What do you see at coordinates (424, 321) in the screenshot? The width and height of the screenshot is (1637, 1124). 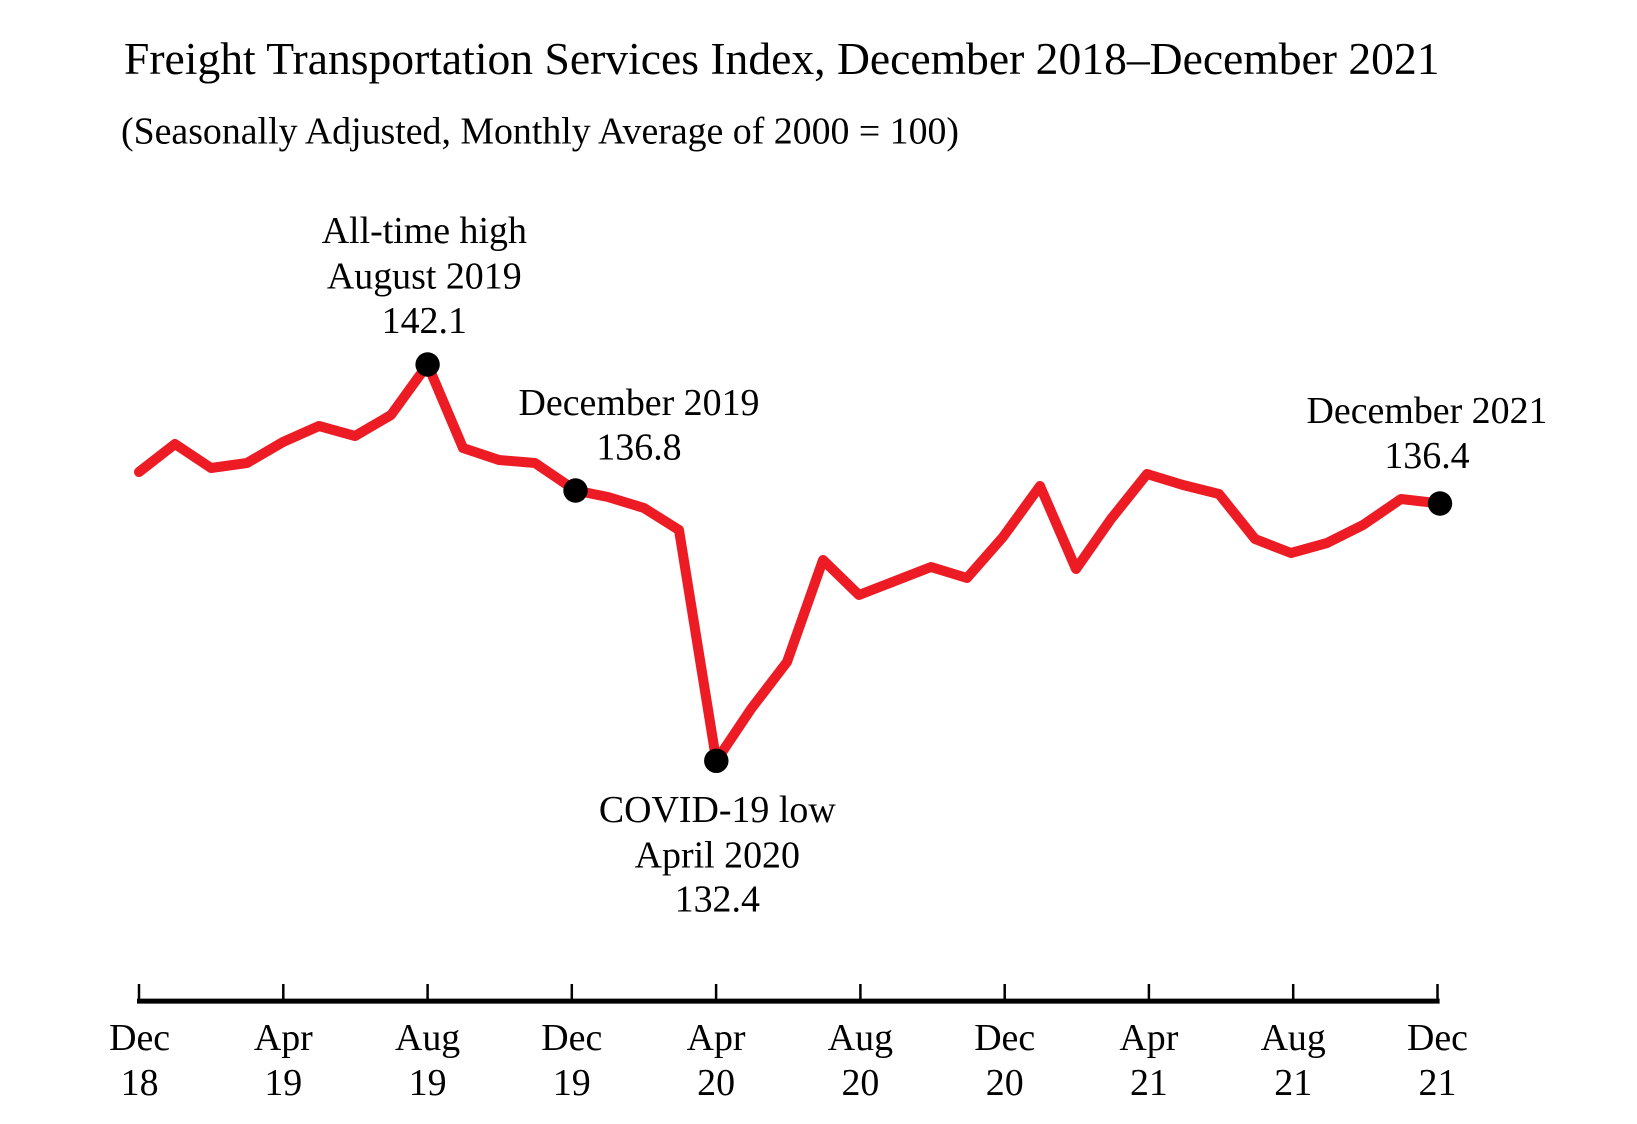 I see `svg-text: 142.1` at bounding box center [424, 321].